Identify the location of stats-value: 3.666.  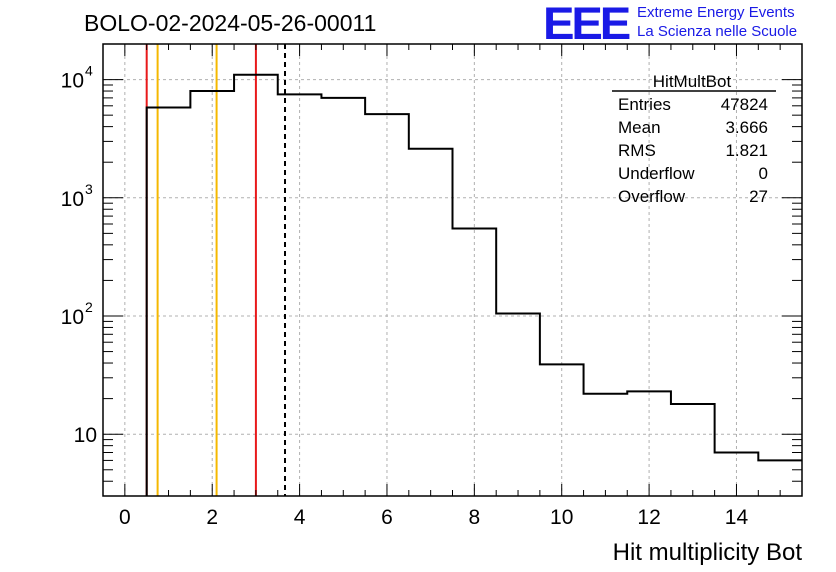
(746, 127).